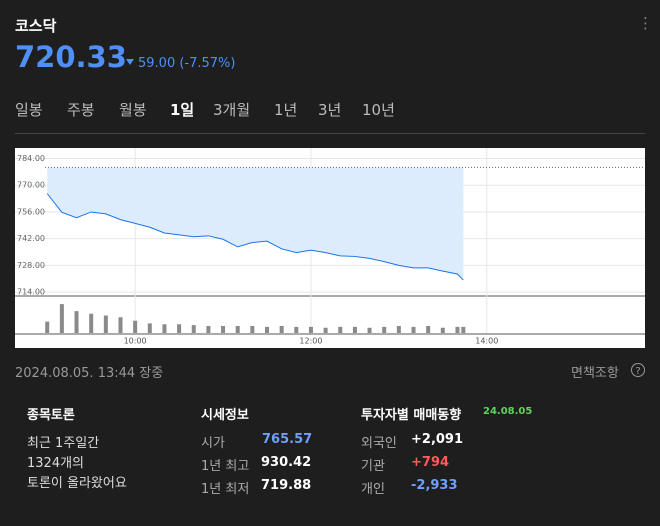 The image size is (660, 526). I want to click on divider, so click(330, 133).